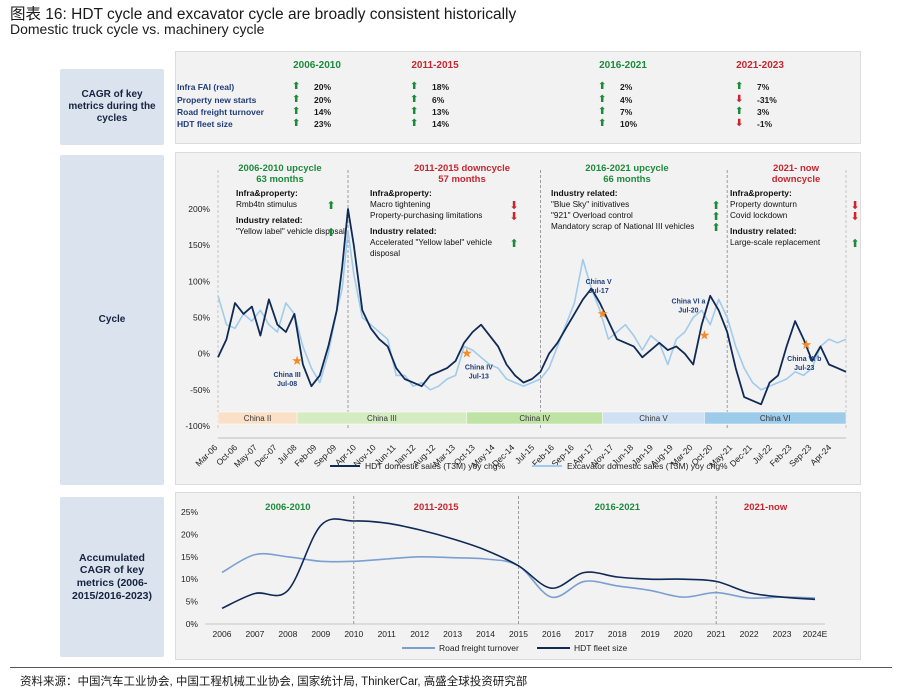 Image resolution: width=903 pixels, height=695 pixels. Describe the element at coordinates (629, 124) in the screenshot. I see `metric-value: 10%` at that location.